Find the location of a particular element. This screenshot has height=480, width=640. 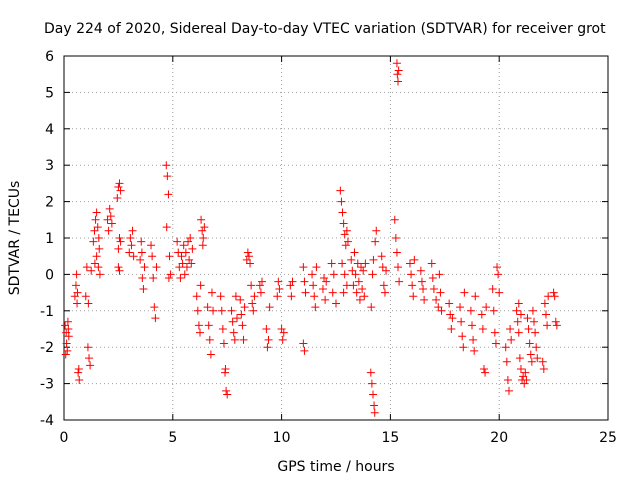

y-tick-label: 2 is located at coordinates (49, 203).